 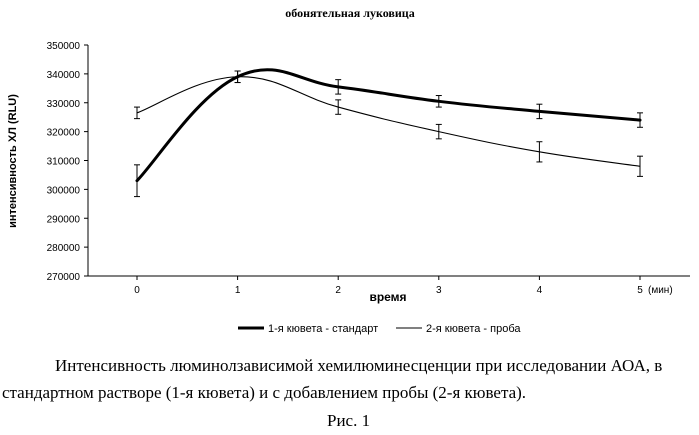 What do you see at coordinates (439, 290) in the screenshot?
I see `x-tick-label: 3` at bounding box center [439, 290].